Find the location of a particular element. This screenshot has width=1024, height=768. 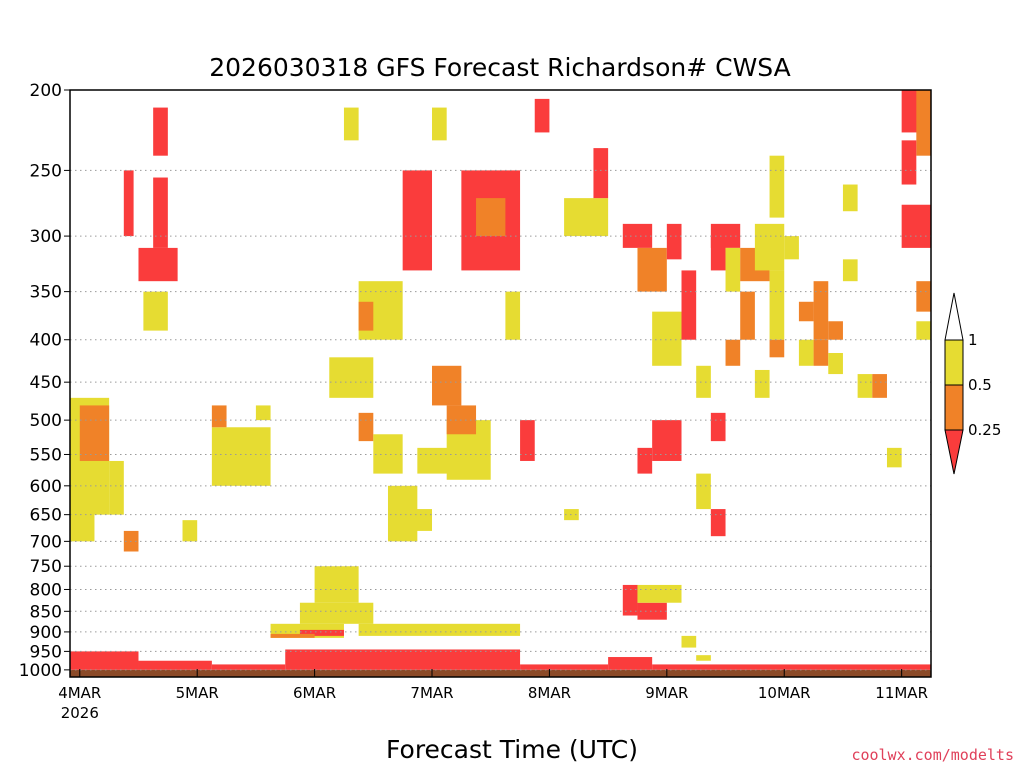

x-tick-label-6: 10MAR is located at coordinates (784, 693).